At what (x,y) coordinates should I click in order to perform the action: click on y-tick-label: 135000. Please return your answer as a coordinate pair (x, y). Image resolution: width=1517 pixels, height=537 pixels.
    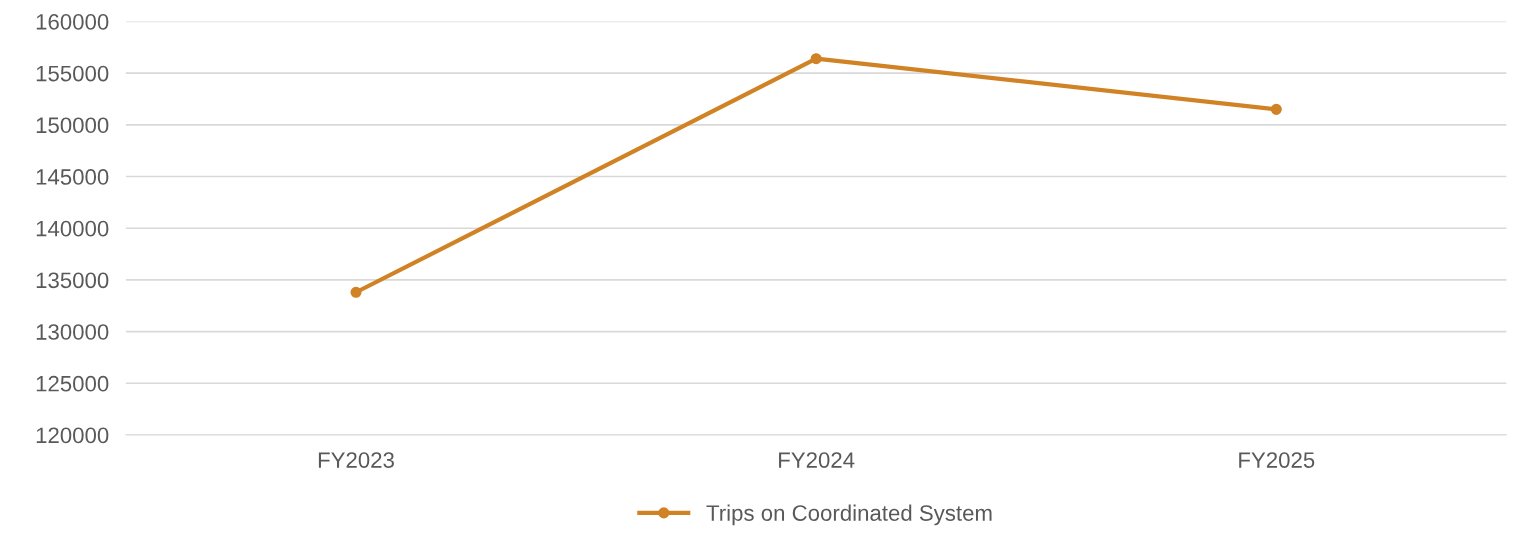
    Looking at the image, I should click on (72, 280).